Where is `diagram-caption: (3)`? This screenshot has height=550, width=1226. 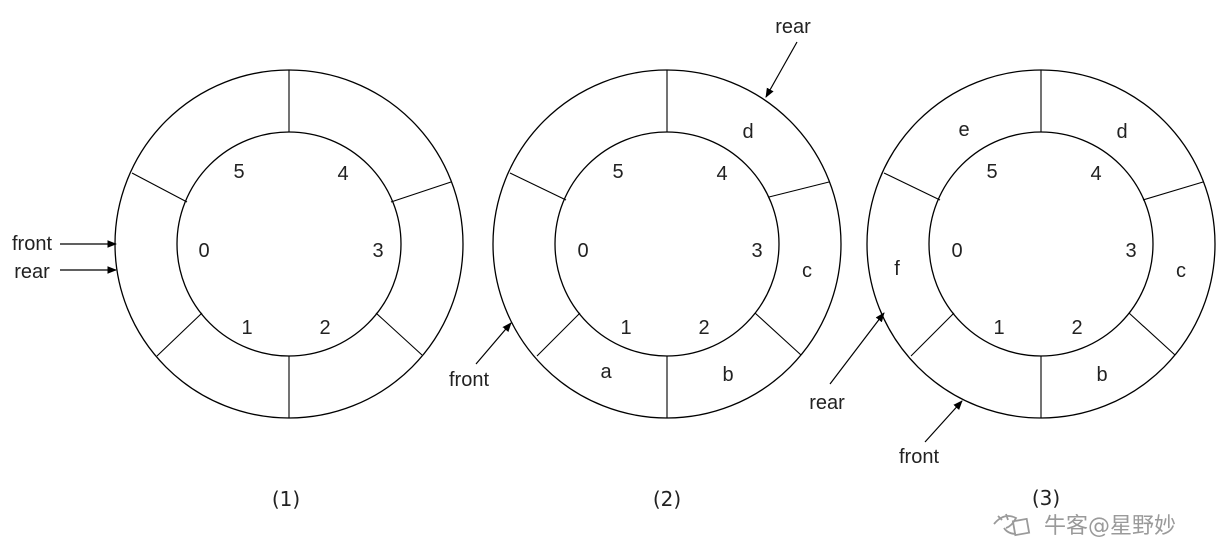 diagram-caption: (3) is located at coordinates (1046, 498).